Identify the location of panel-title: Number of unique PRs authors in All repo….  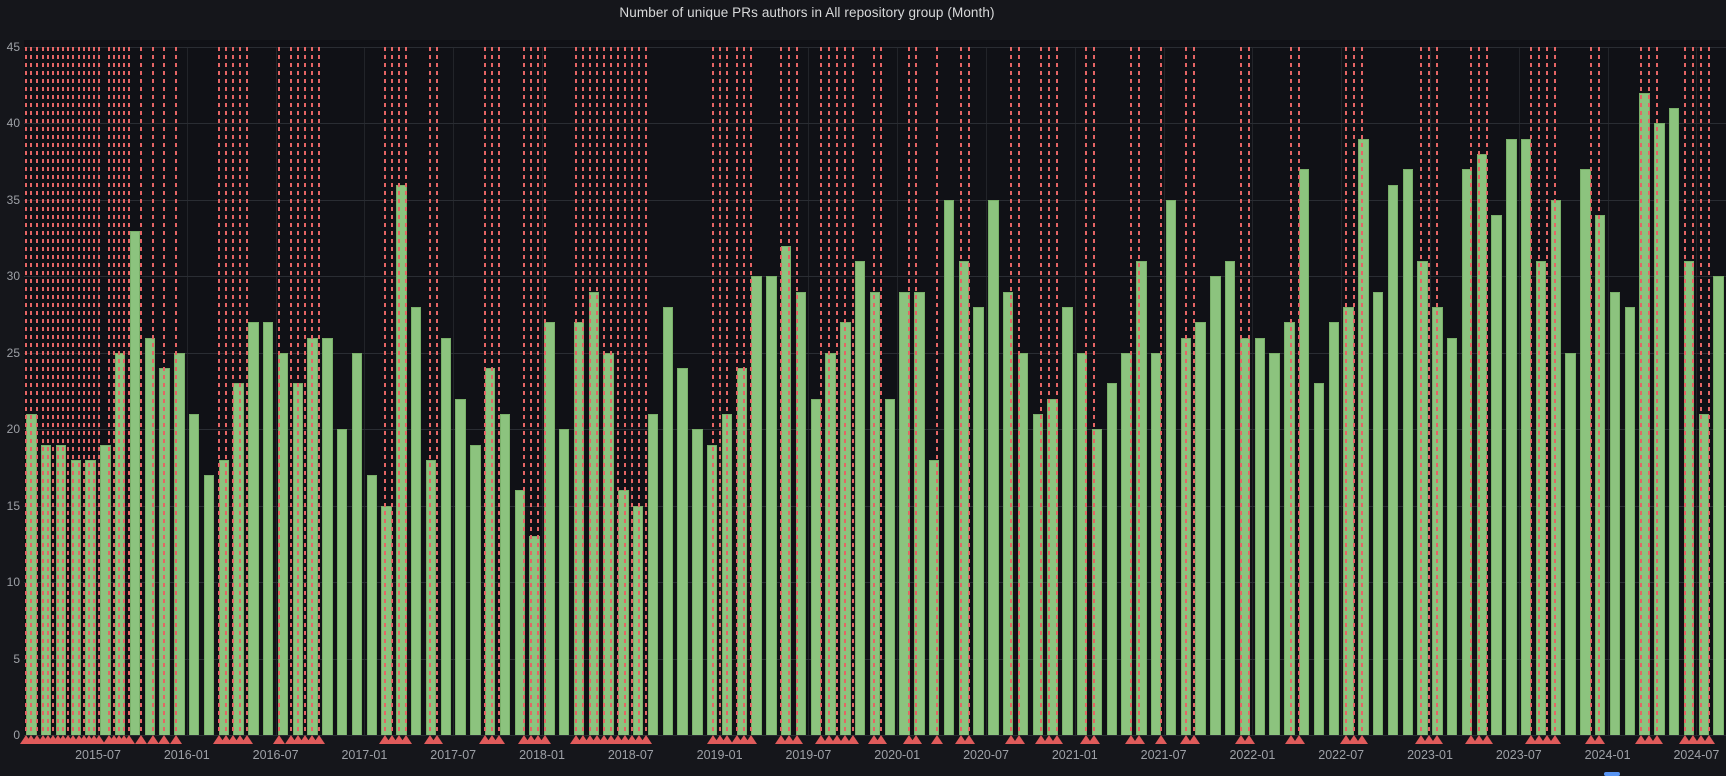
(807, 12).